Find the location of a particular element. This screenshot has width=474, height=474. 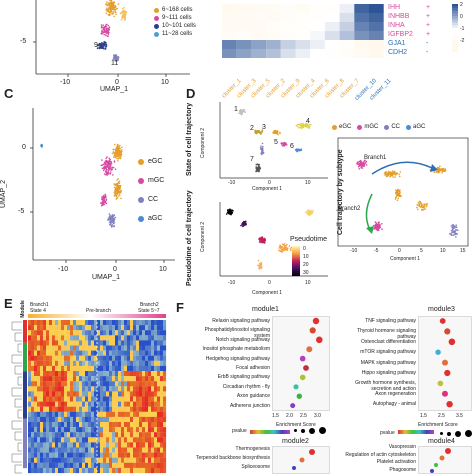

dendrogram-branch is located at coordinates (18, 403).